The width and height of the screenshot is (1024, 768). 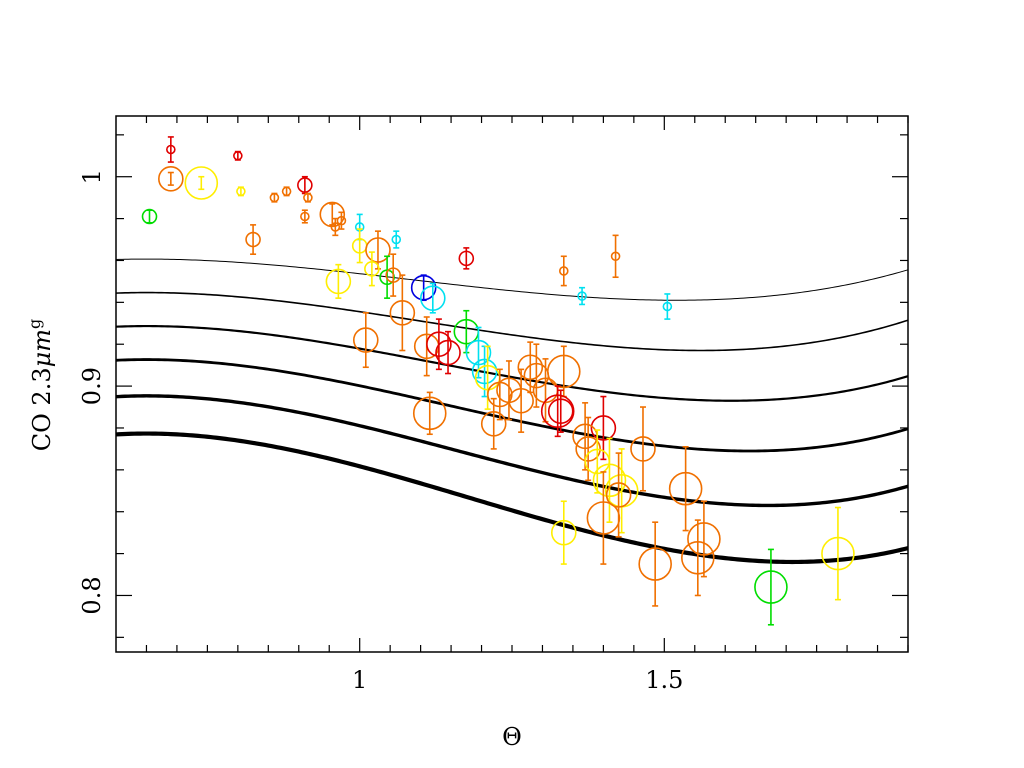 I want to click on x-tick-label: 1.5, so click(x=664, y=680).